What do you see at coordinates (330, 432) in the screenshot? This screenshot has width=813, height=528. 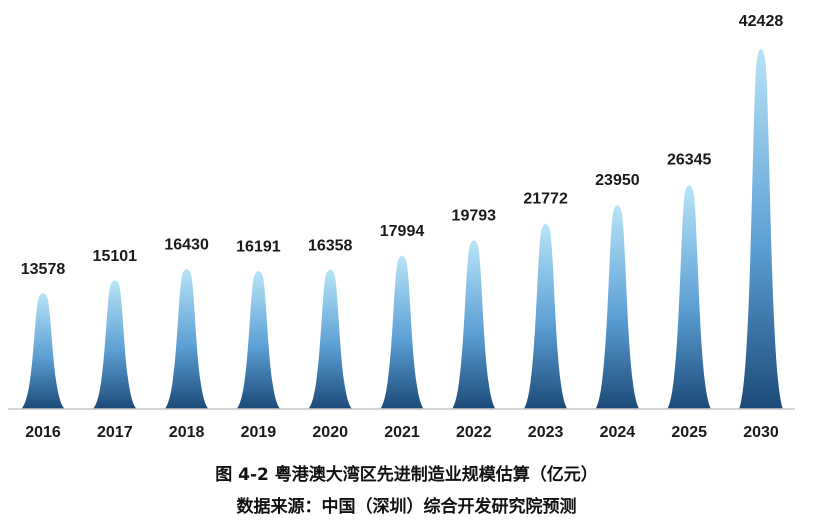 I see `x-tick-2020: 2020` at bounding box center [330, 432].